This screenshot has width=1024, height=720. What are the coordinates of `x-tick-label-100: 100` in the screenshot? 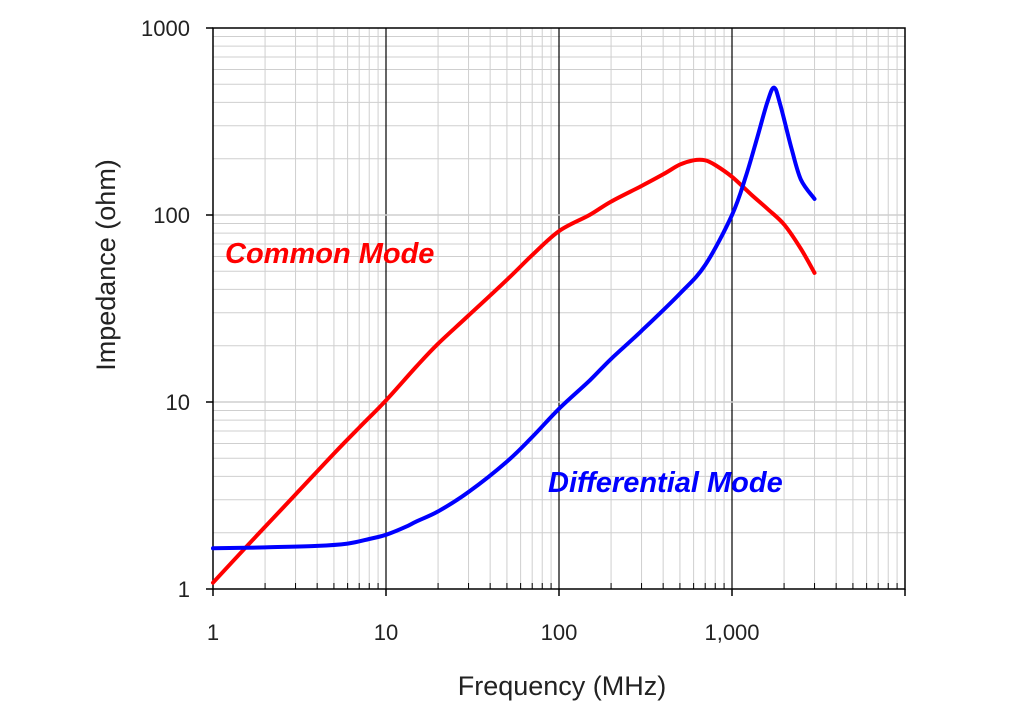 It's located at (559, 632).